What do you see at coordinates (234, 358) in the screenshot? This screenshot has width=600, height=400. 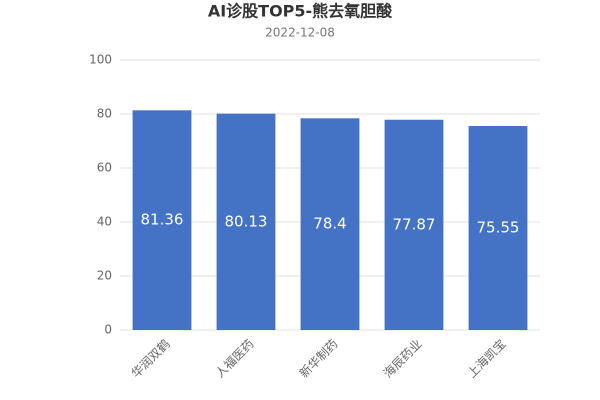 I see `x-tick-label: 人福医药` at bounding box center [234, 358].